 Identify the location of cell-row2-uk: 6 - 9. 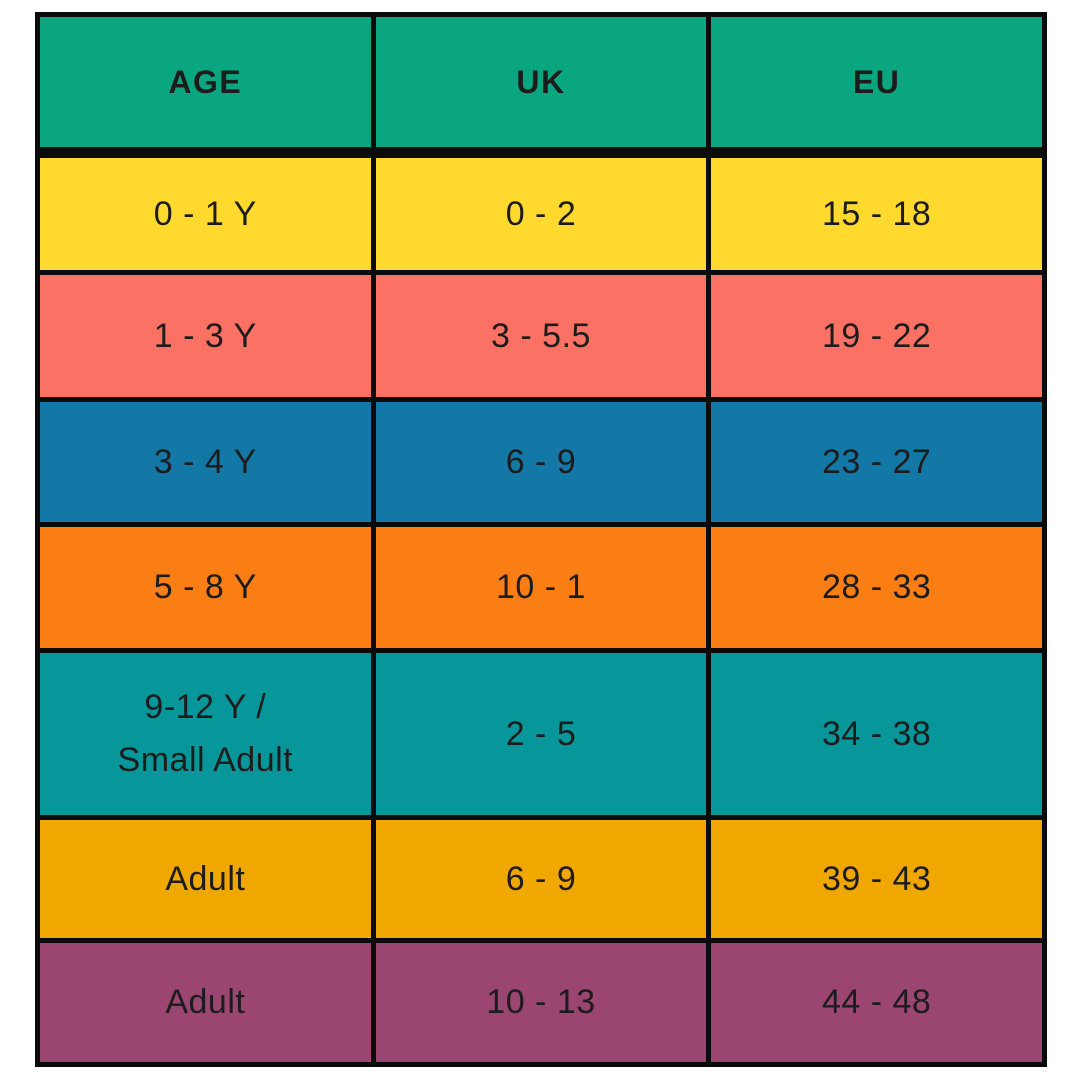
(541, 462).